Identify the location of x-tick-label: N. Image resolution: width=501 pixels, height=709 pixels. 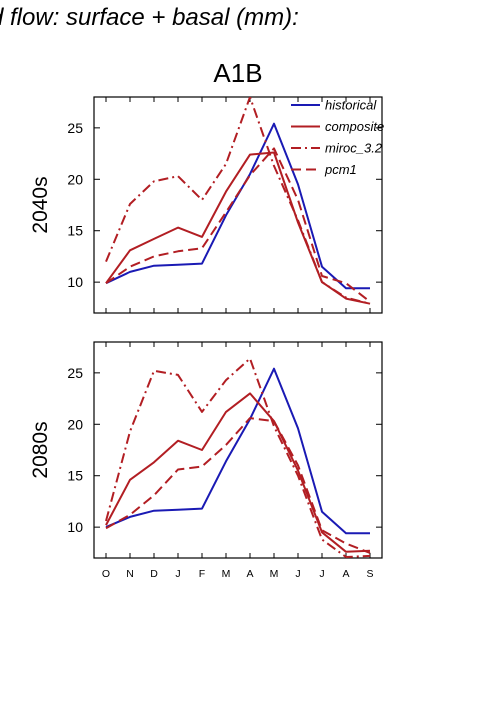
(130, 574).